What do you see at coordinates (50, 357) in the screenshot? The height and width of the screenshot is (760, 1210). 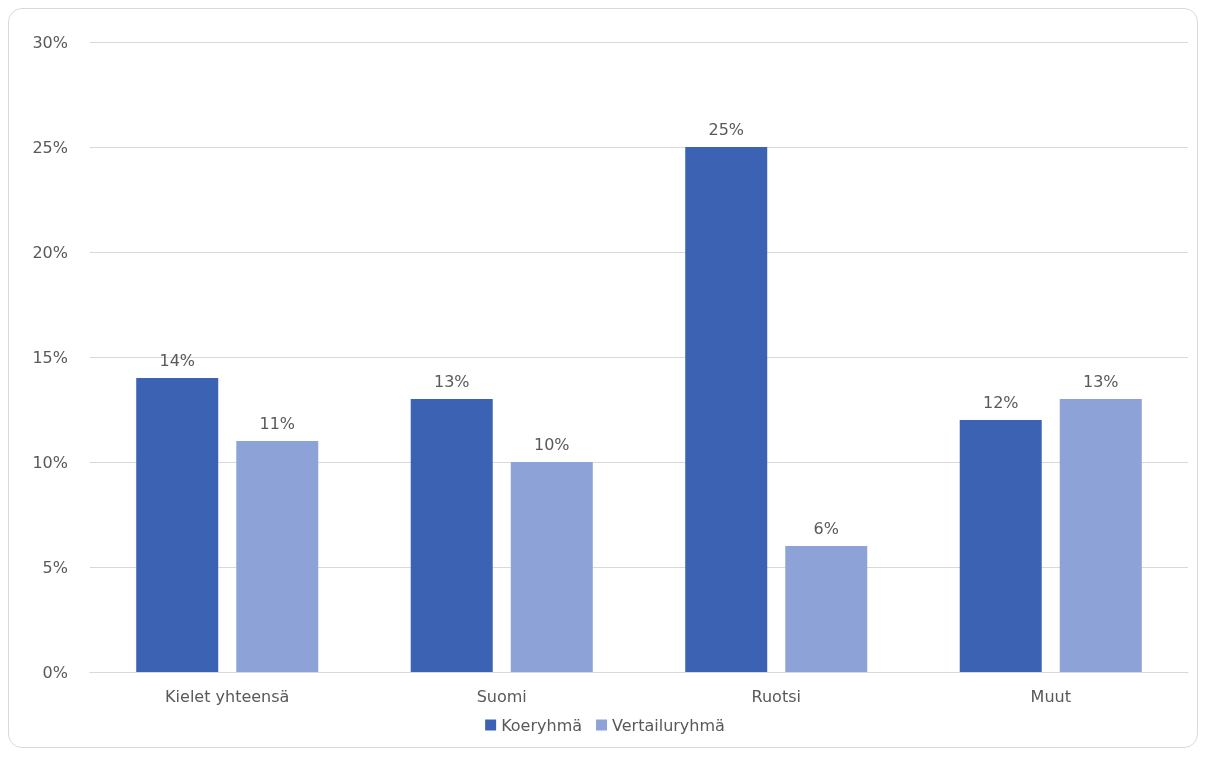 I see `y-tick-label: 15%` at bounding box center [50, 357].